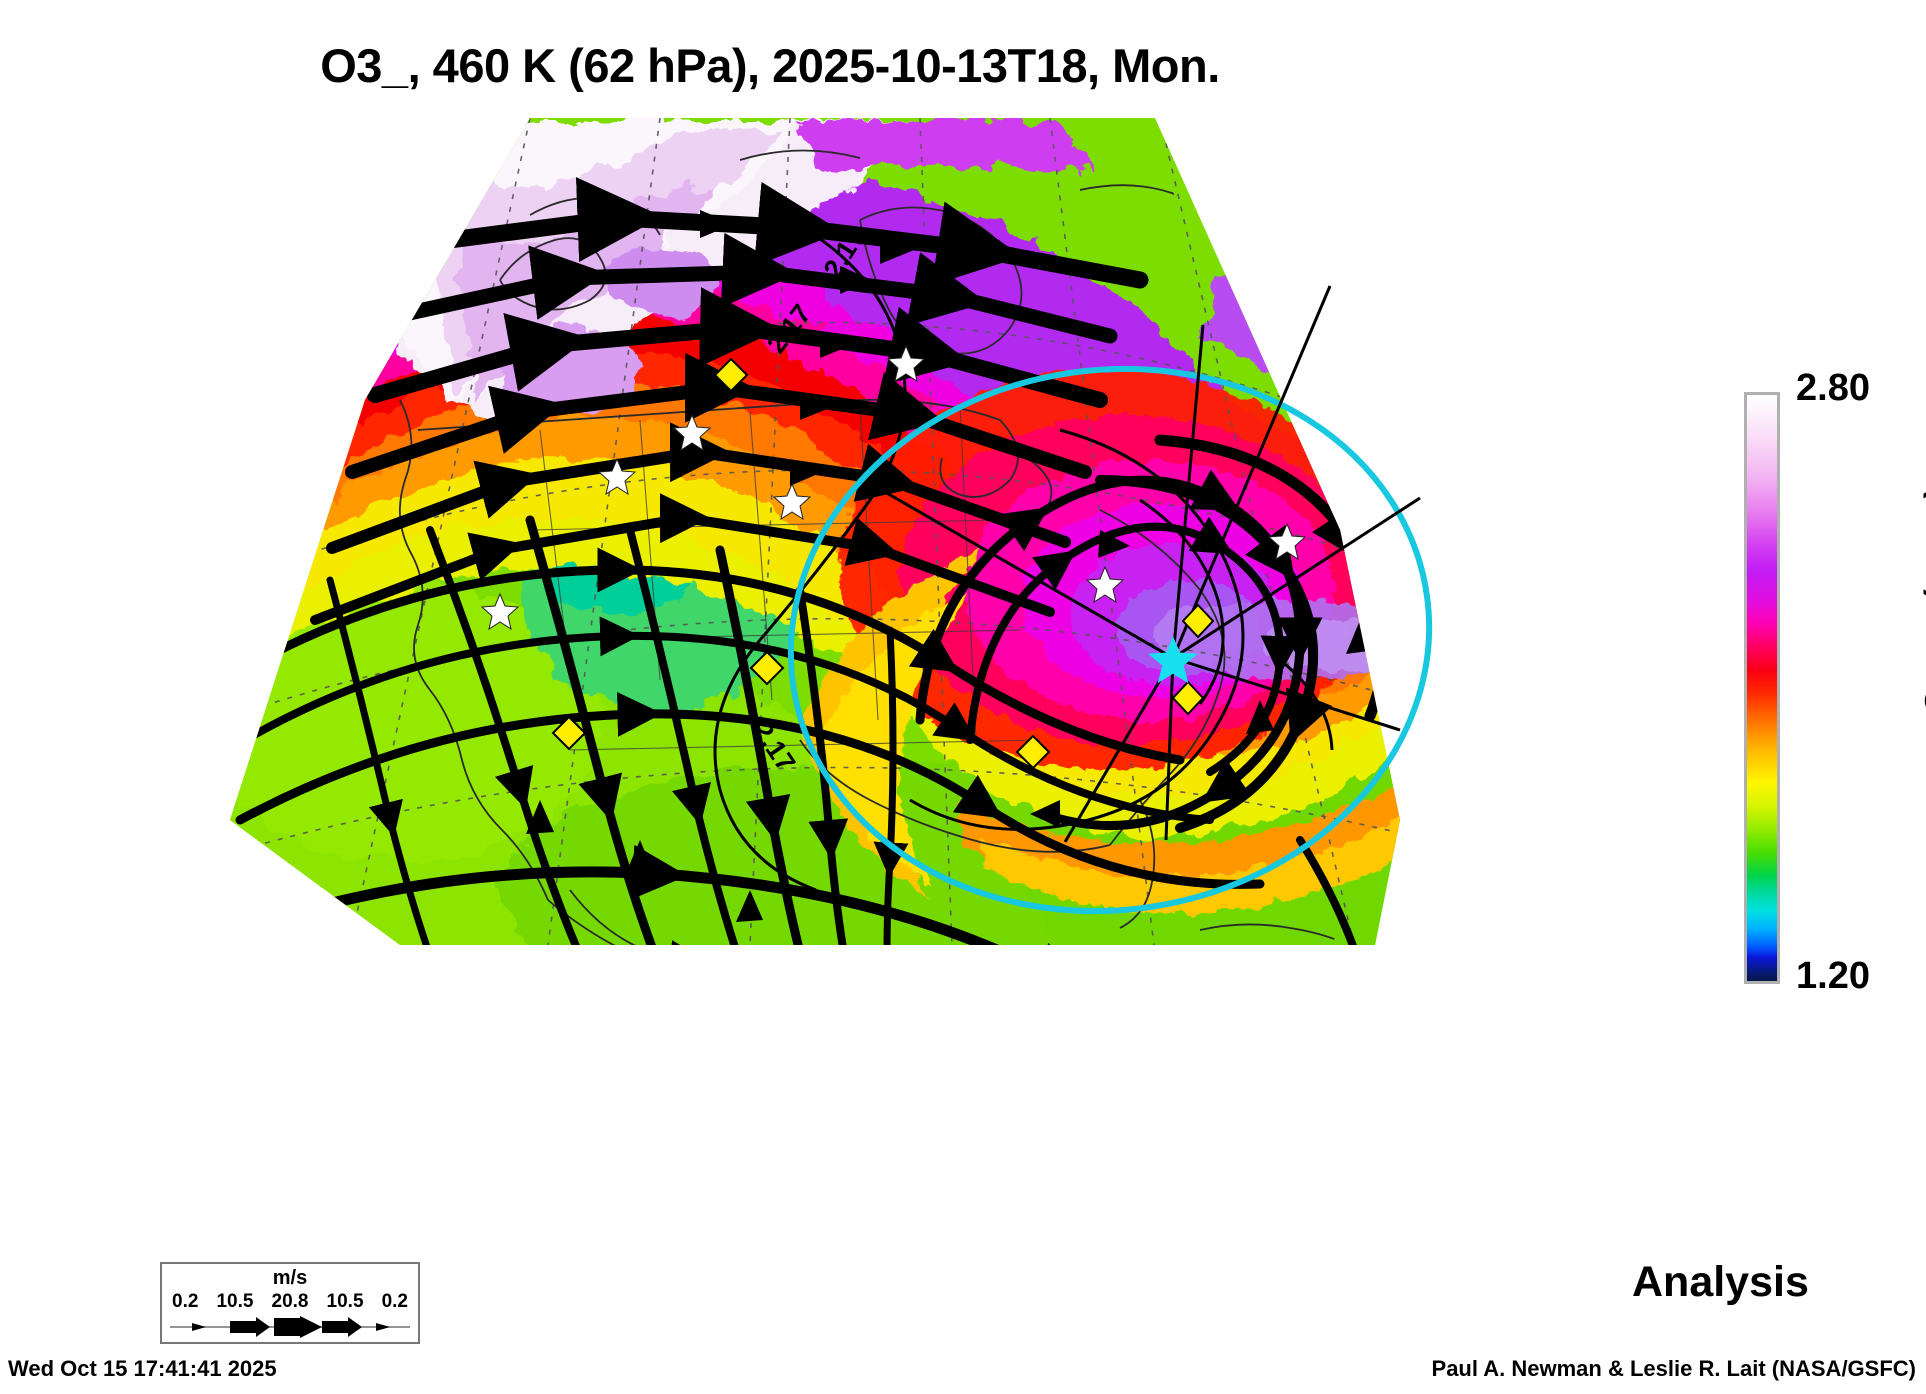 Image resolution: width=1926 pixels, height=1394 pixels. I want to click on wind-tick-3: 10.5, so click(345, 1301).